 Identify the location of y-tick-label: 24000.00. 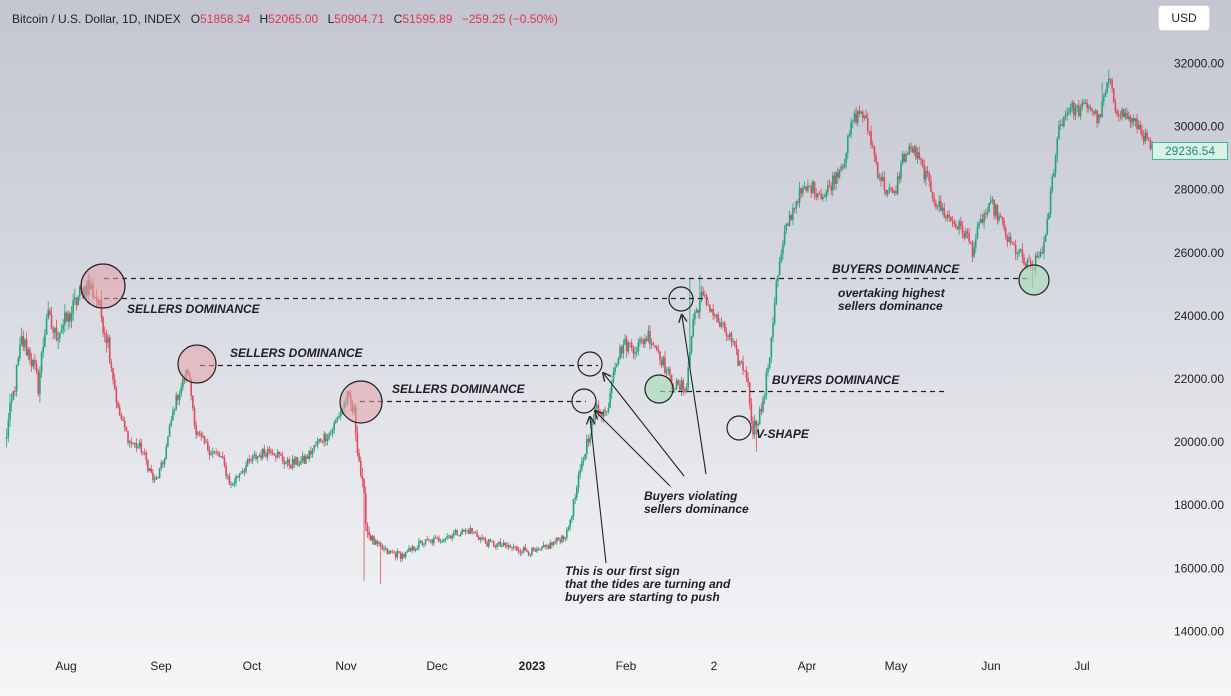
(1199, 316).